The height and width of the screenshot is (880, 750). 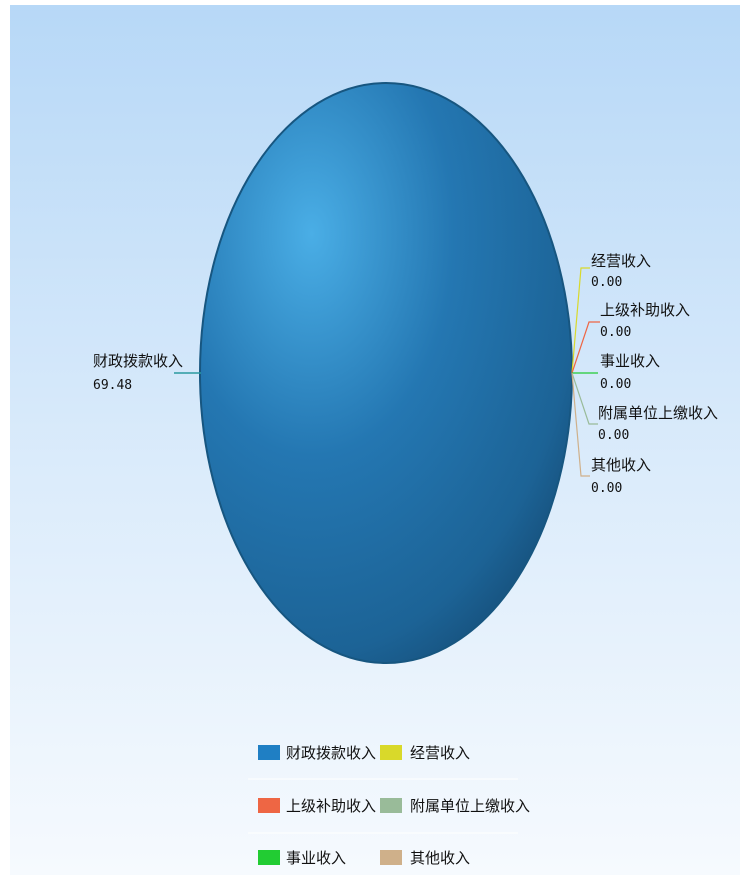 What do you see at coordinates (645, 310) in the screenshot?
I see `slice-label-2: 上级补助收入` at bounding box center [645, 310].